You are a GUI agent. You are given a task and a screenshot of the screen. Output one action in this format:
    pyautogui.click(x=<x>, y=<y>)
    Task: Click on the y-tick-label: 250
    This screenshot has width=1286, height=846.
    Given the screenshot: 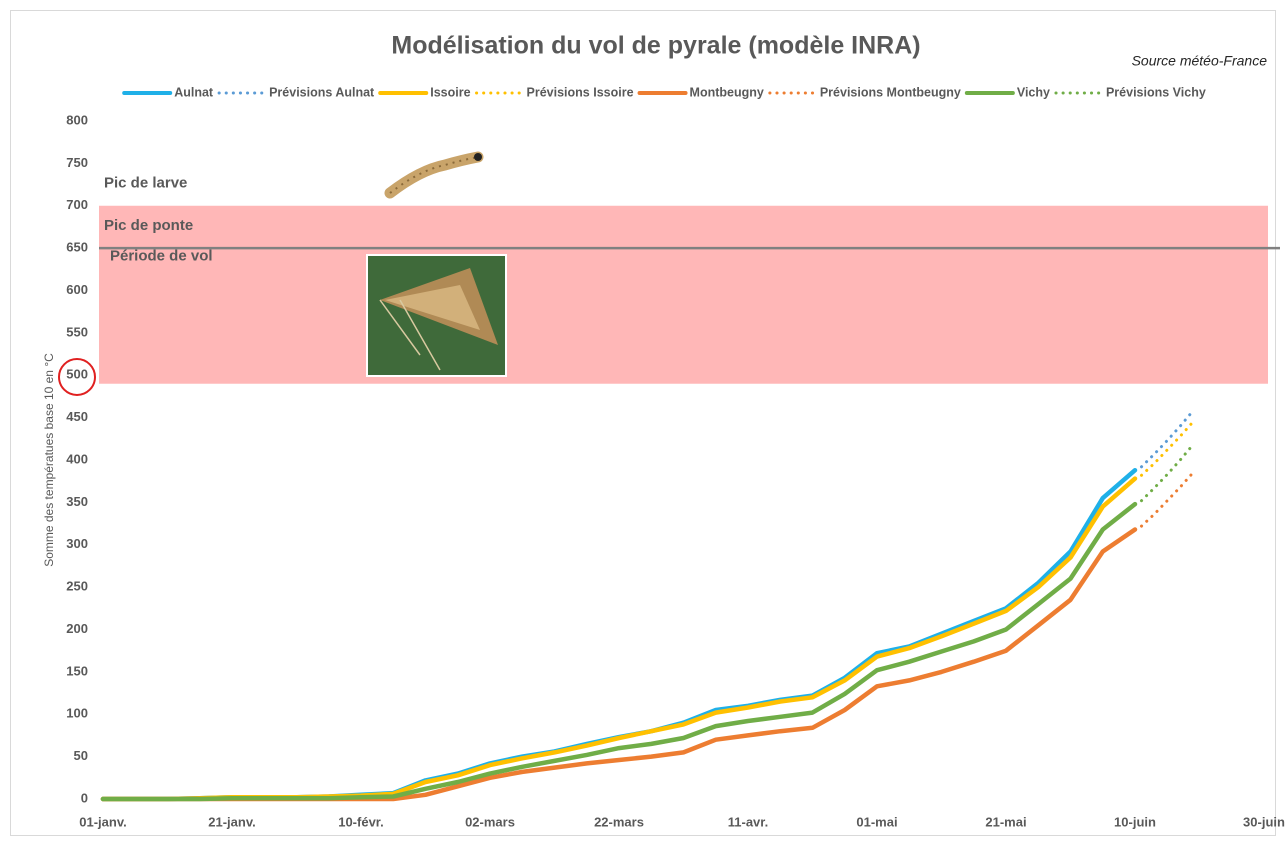 What is the action you would take?
    pyautogui.click(x=77, y=586)
    